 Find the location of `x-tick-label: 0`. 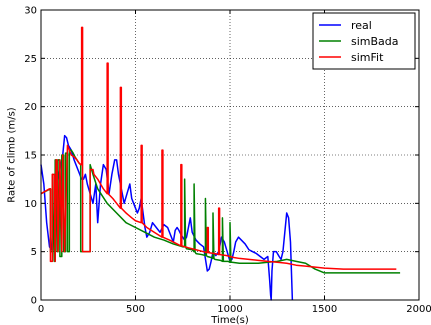

x-tick-label: 0 is located at coordinates (41, 309).